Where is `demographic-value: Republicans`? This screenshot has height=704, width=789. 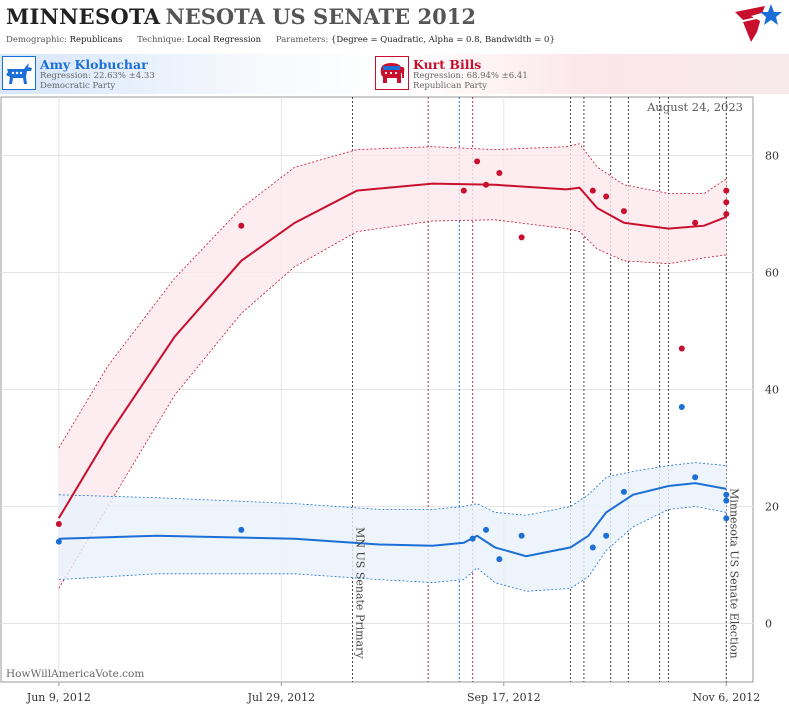 demographic-value: Republicans is located at coordinates (96, 40).